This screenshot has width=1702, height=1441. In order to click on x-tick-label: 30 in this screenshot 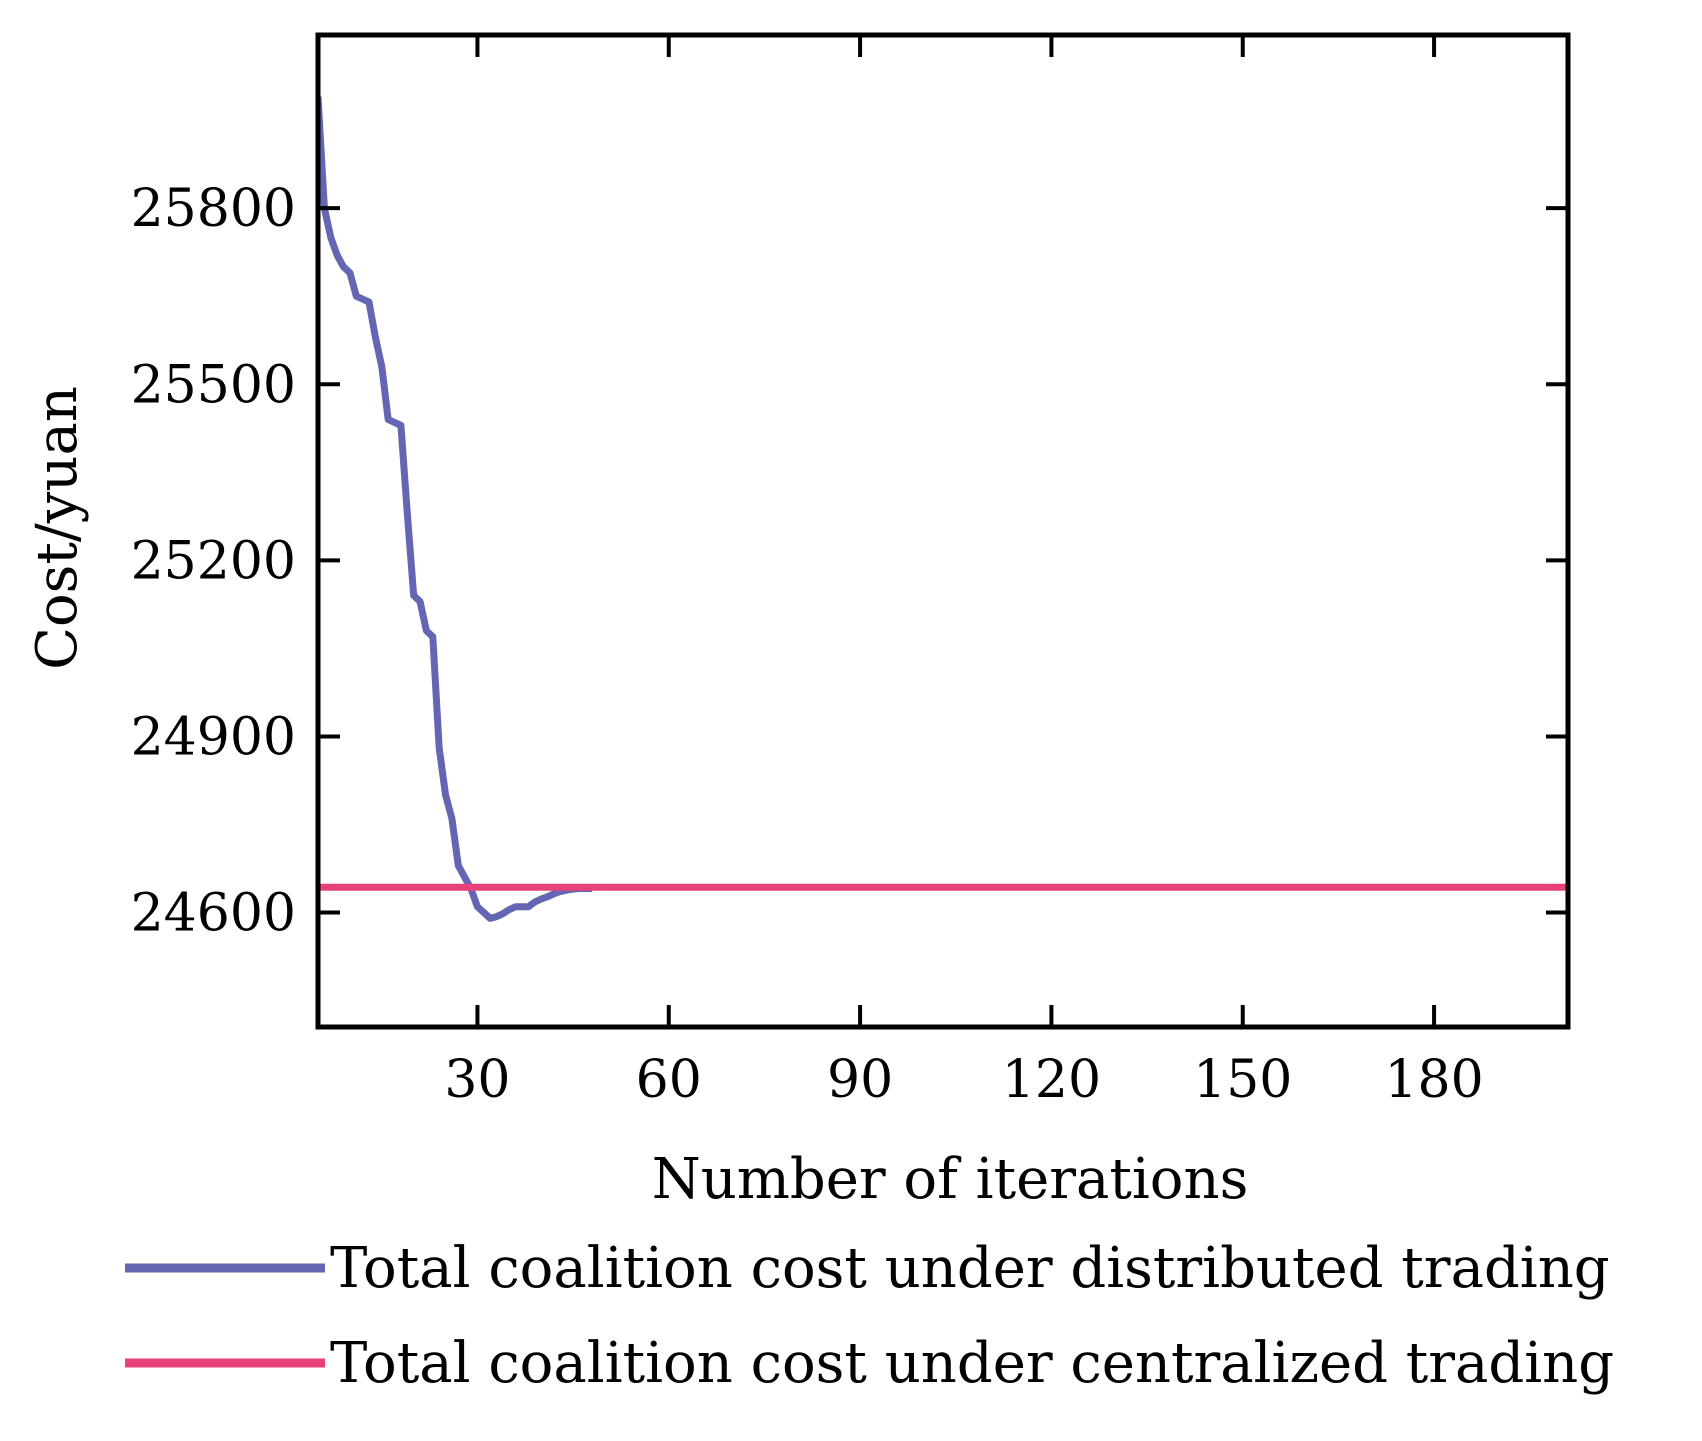, I will do `click(477, 1080)`.